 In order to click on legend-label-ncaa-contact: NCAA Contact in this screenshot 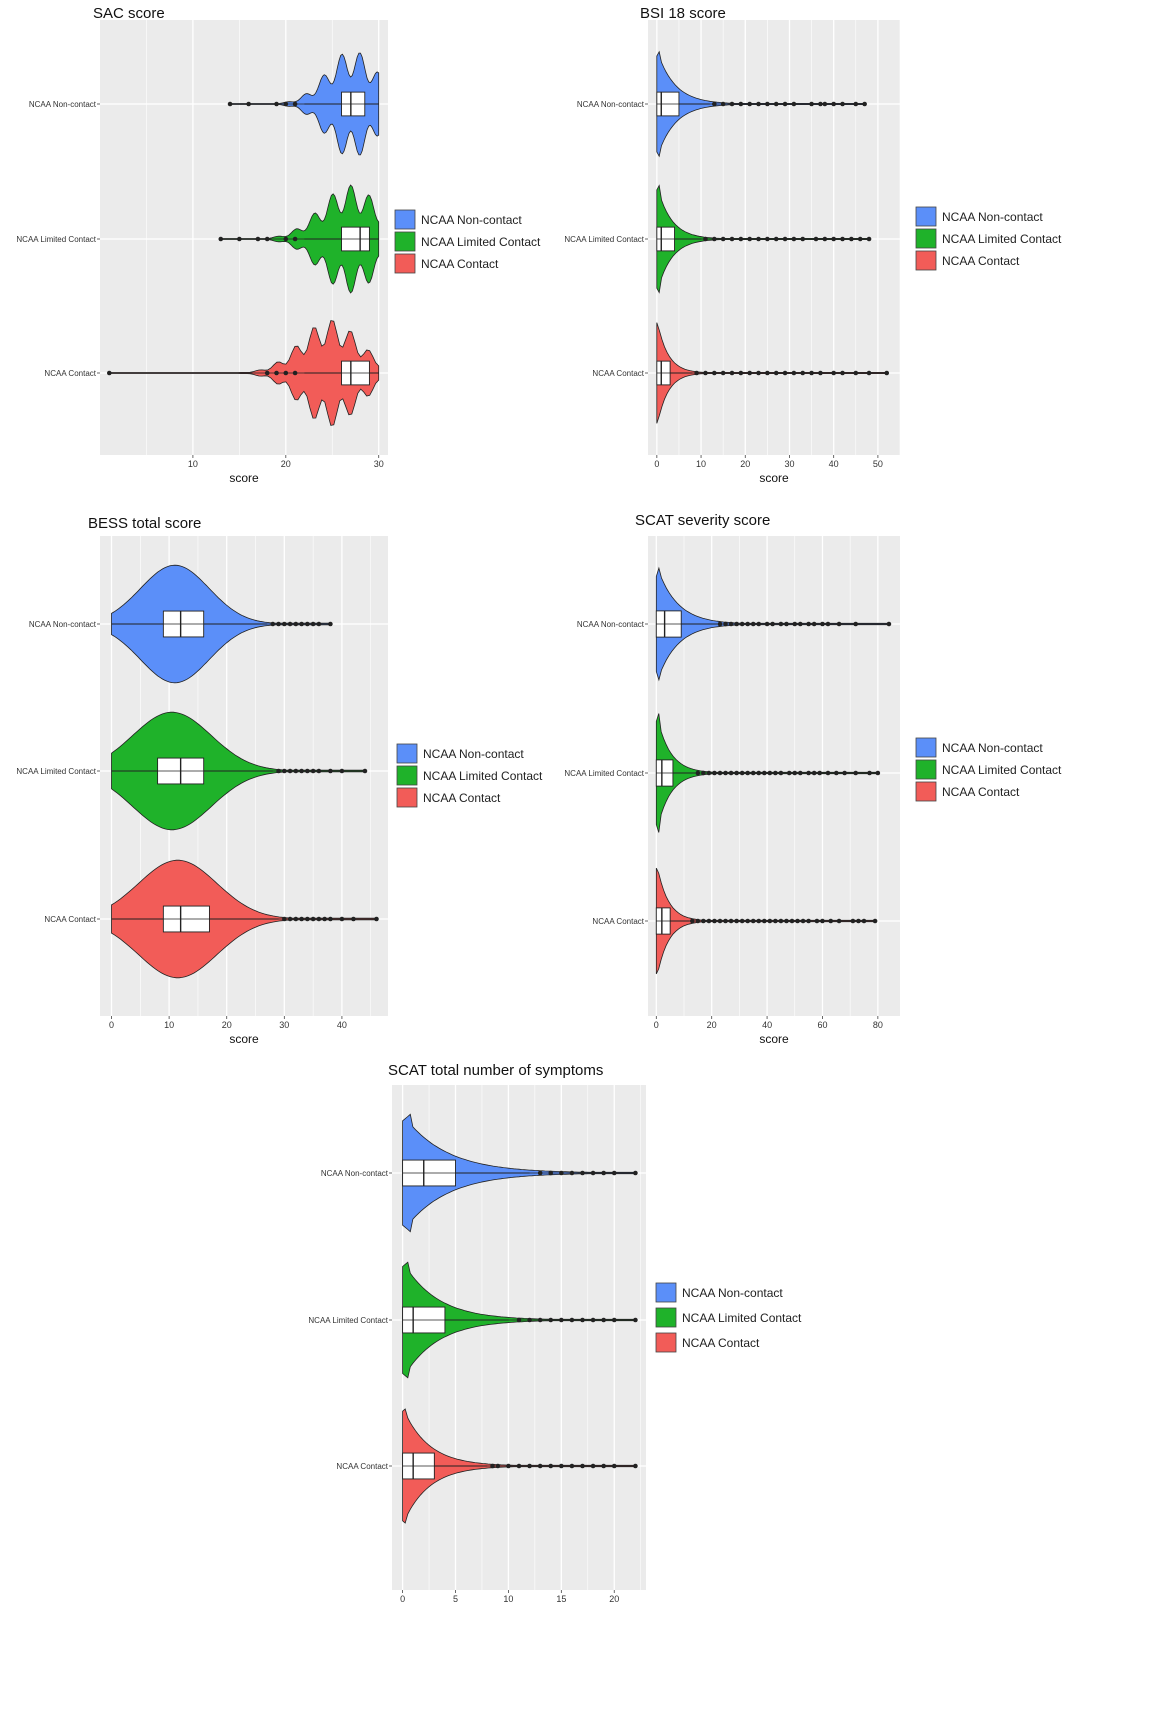, I will do `click(721, 1343)`.